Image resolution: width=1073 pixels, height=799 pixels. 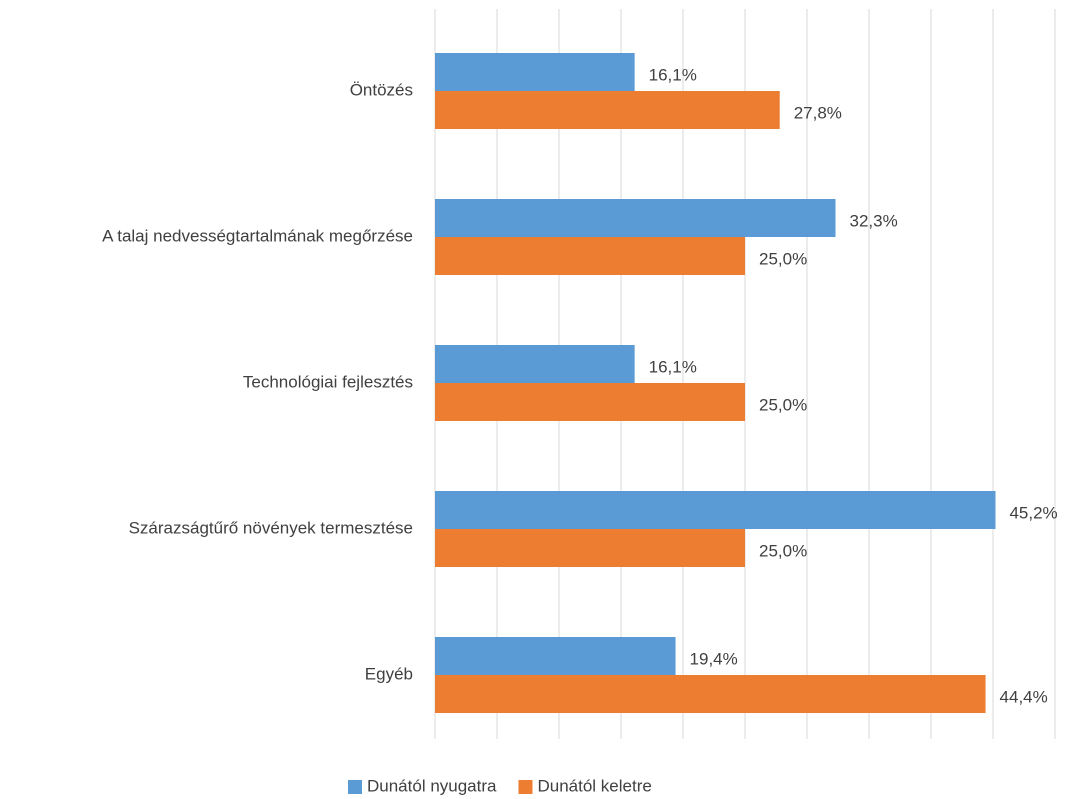 I want to click on data-label: 19,4%, so click(x=714, y=658).